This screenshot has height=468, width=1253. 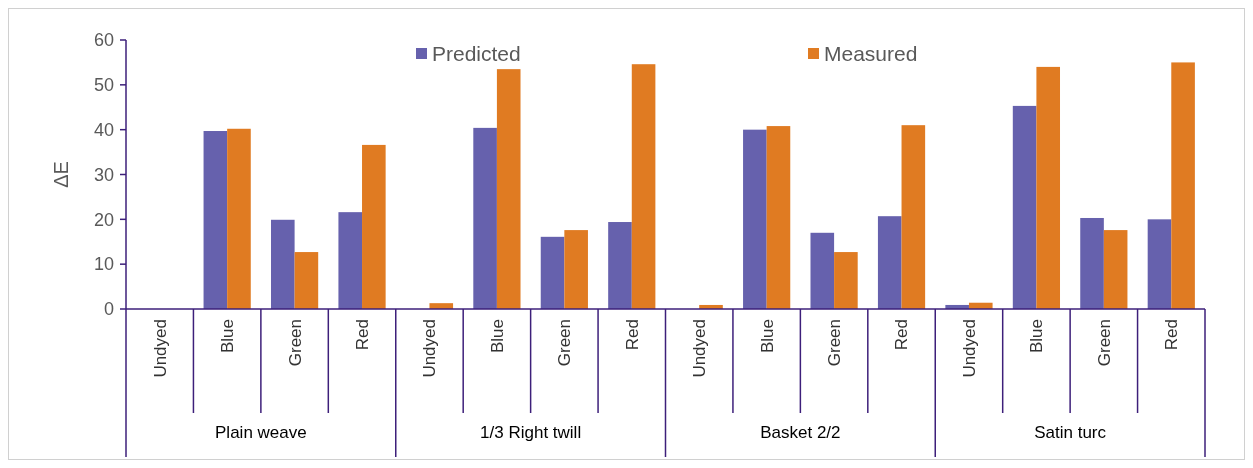 What do you see at coordinates (531, 432) in the screenshot?
I see `text: 1/3 Right twill` at bounding box center [531, 432].